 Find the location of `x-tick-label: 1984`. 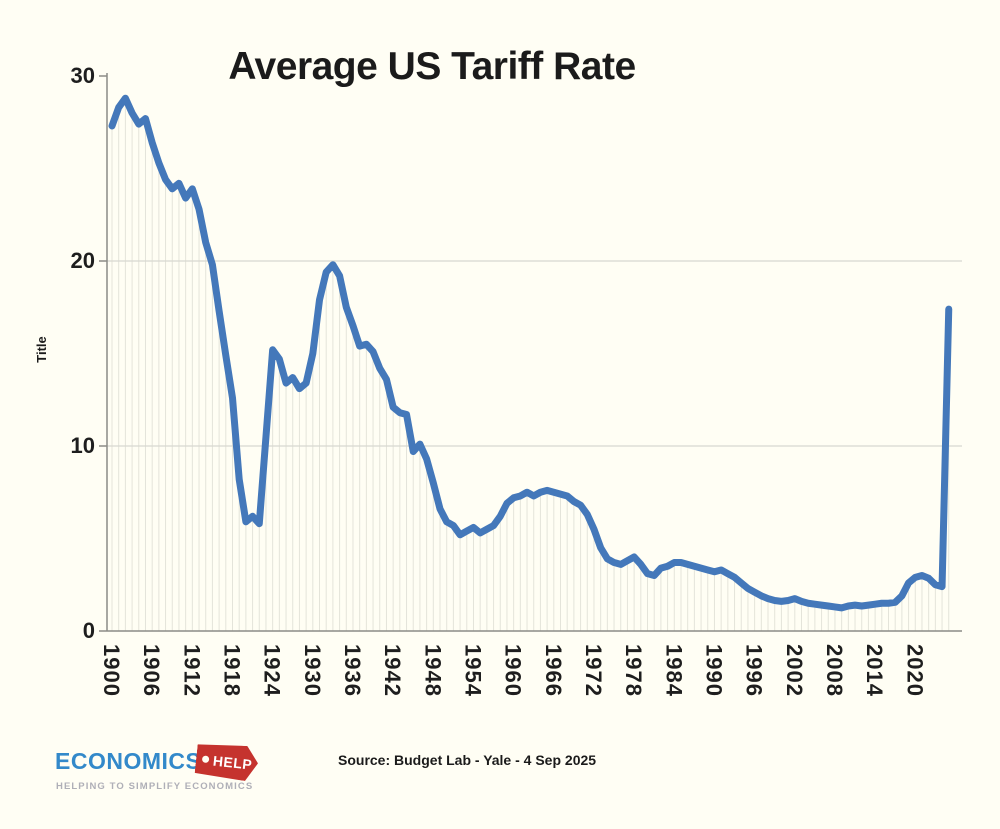

x-tick-label: 1984 is located at coordinates (674, 670).